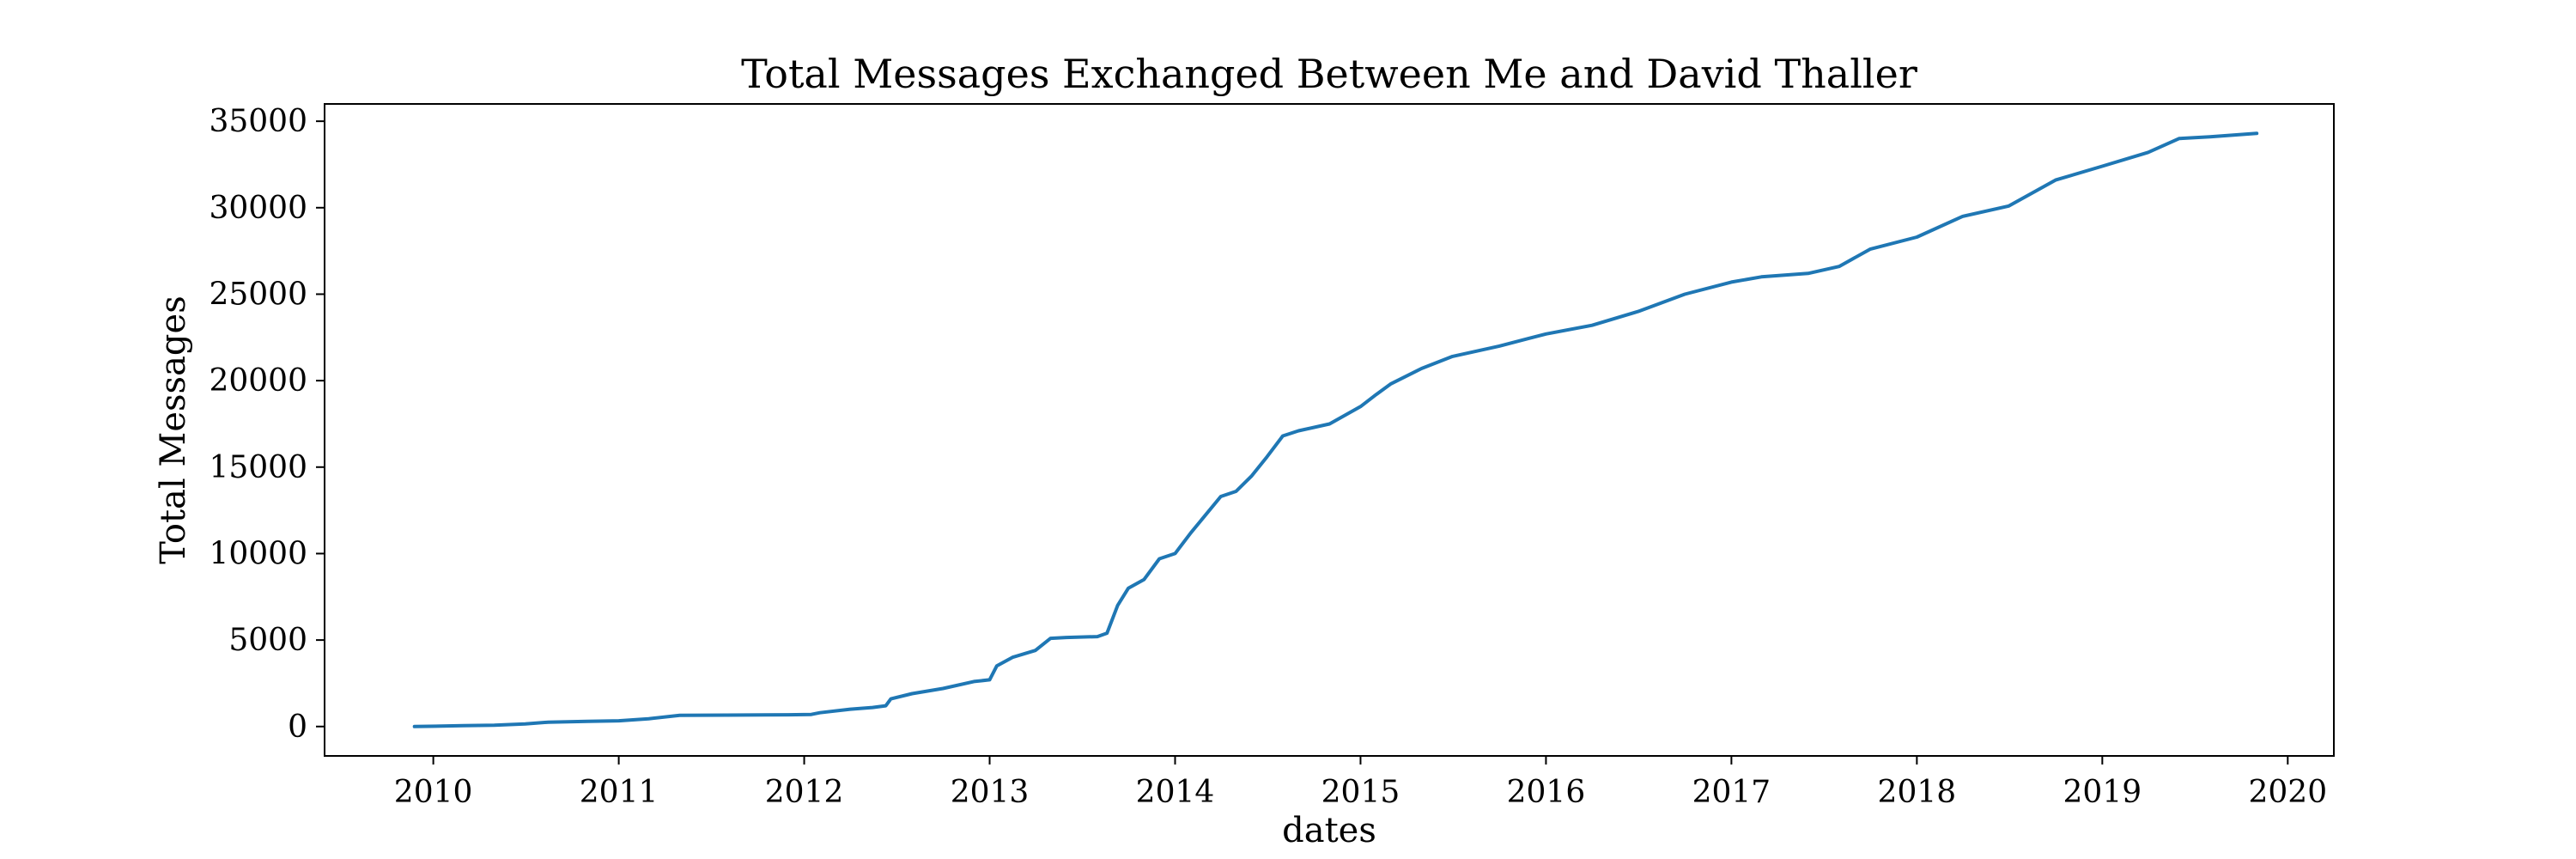 The image size is (2576, 859). What do you see at coordinates (1917, 793) in the screenshot?
I see `x-tick-label: 2018` at bounding box center [1917, 793].